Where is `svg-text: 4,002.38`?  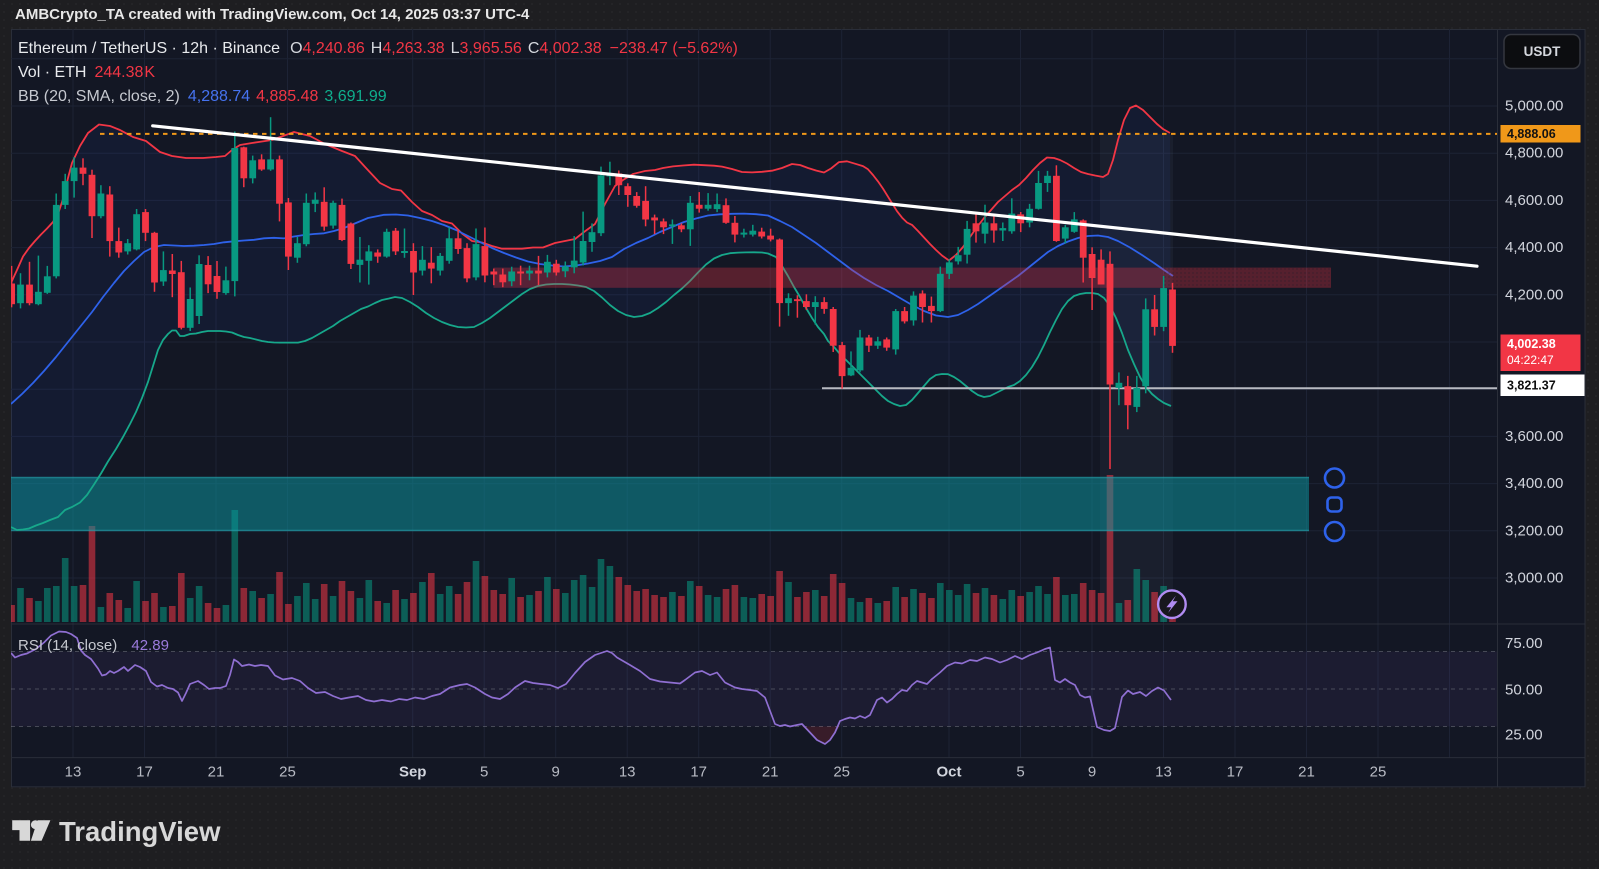
svg-text: 4,002.38 is located at coordinates (1531, 344).